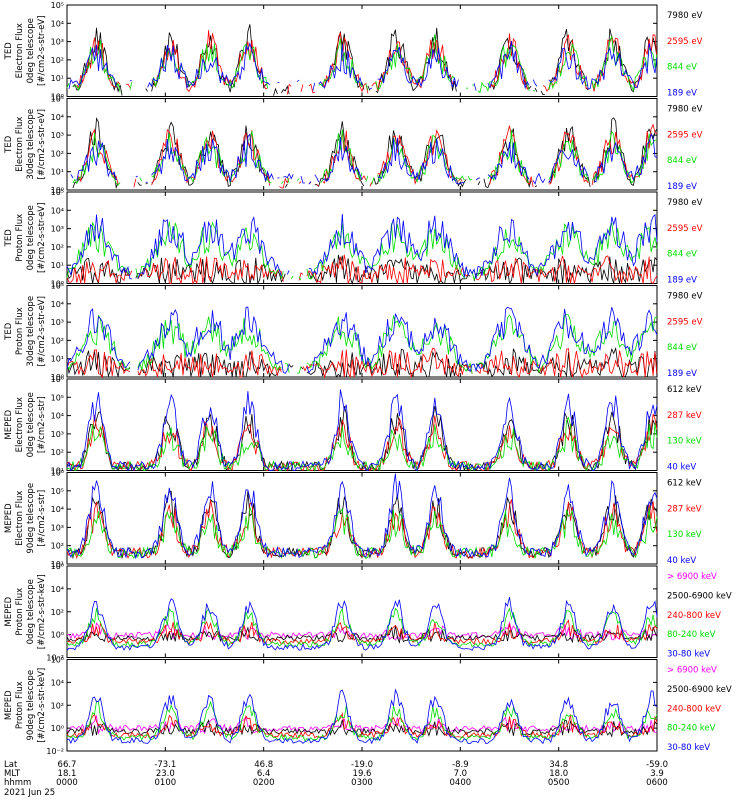  Describe the element at coordinates (264, 783) in the screenshot. I see `bottom-axis-value: 0200` at that location.